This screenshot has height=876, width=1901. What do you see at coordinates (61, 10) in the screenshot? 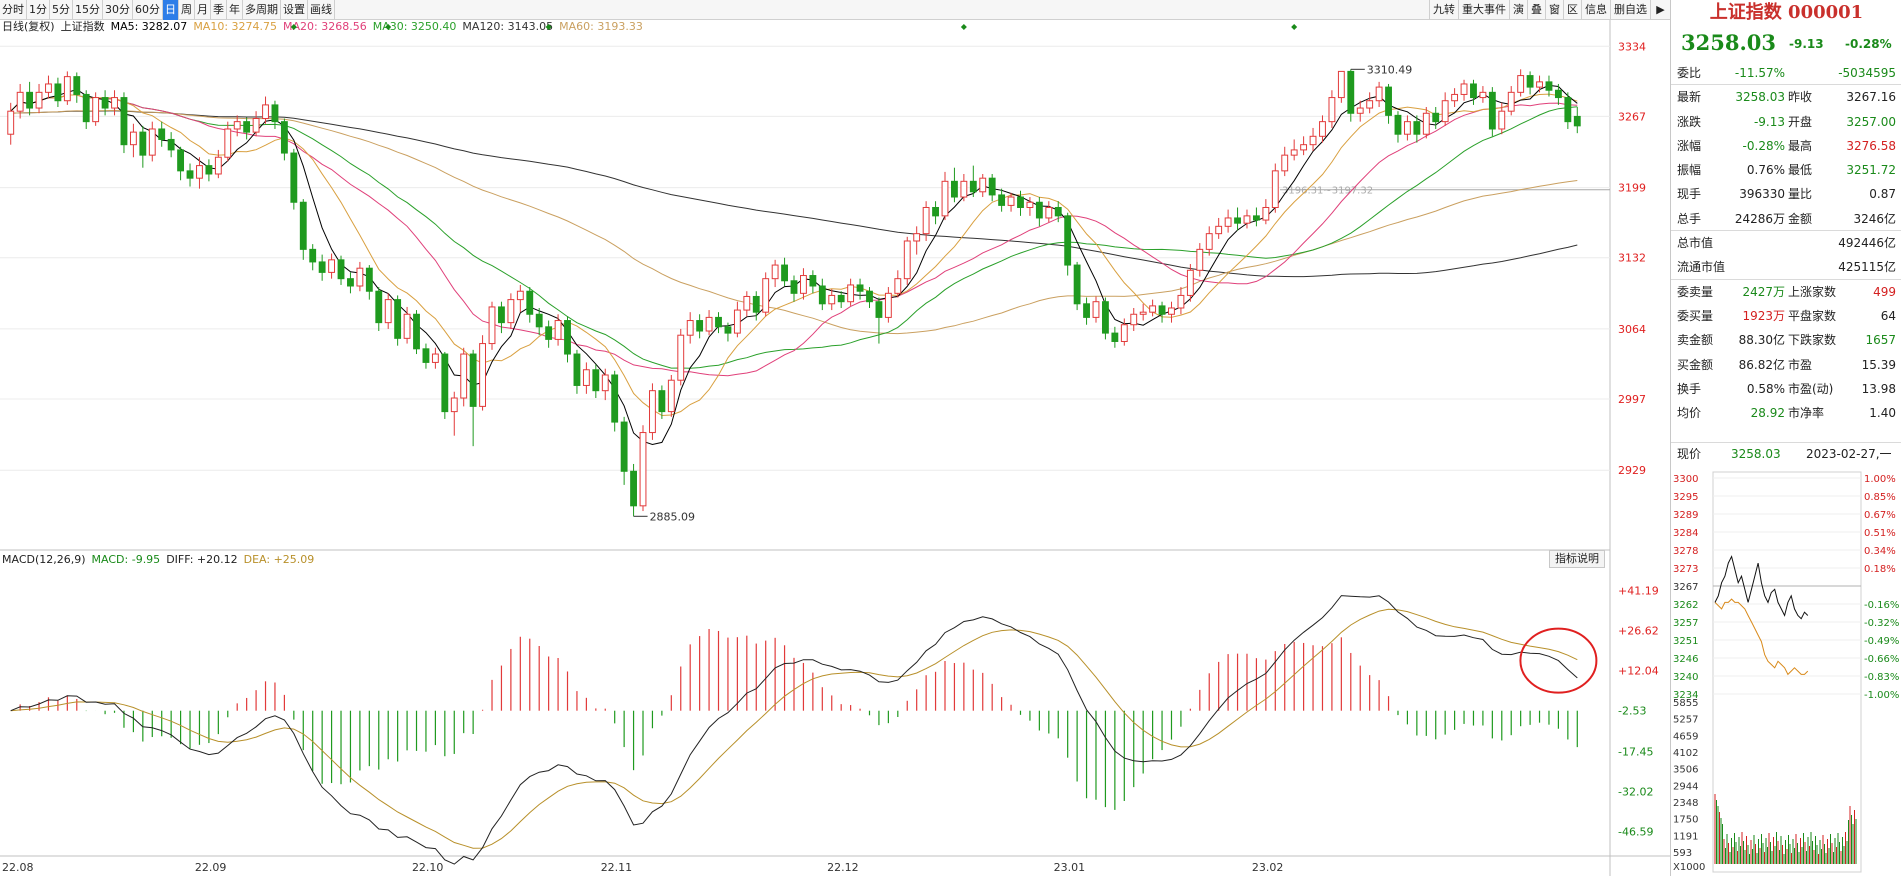
I see `period-tab-2: 5分` at bounding box center [61, 10].